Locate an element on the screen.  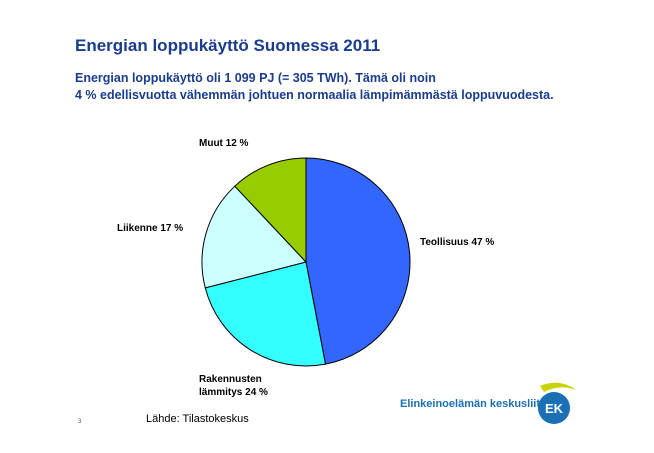
logo-mark-text: EK is located at coordinates (554, 408).